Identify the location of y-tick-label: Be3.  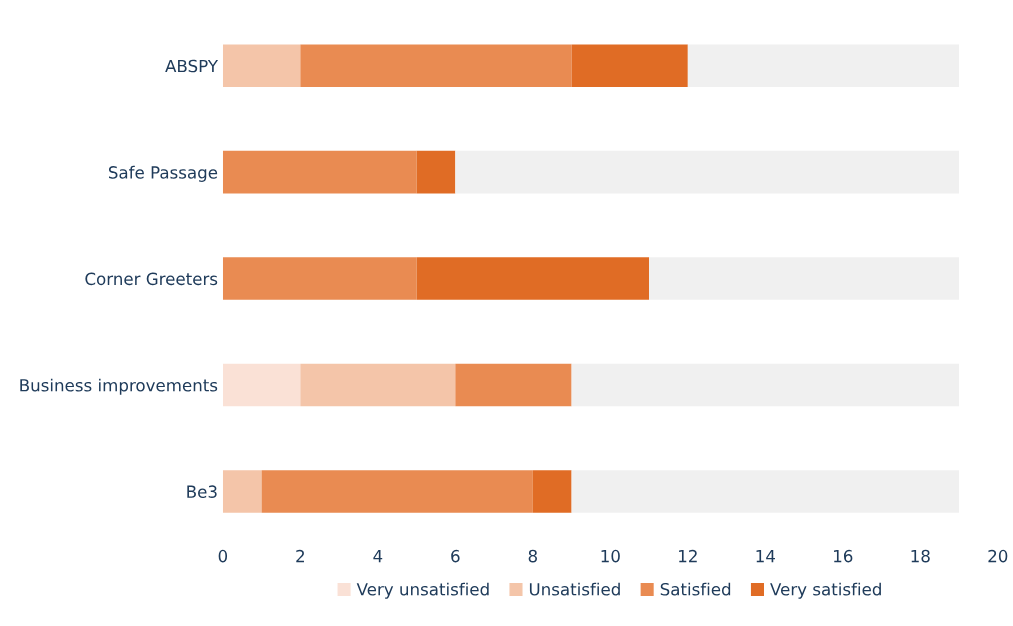
(202, 491).